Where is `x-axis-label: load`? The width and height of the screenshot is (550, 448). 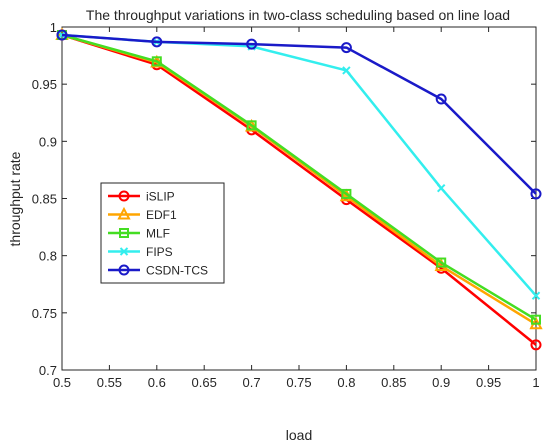
x-axis-label: load is located at coordinates (299, 435).